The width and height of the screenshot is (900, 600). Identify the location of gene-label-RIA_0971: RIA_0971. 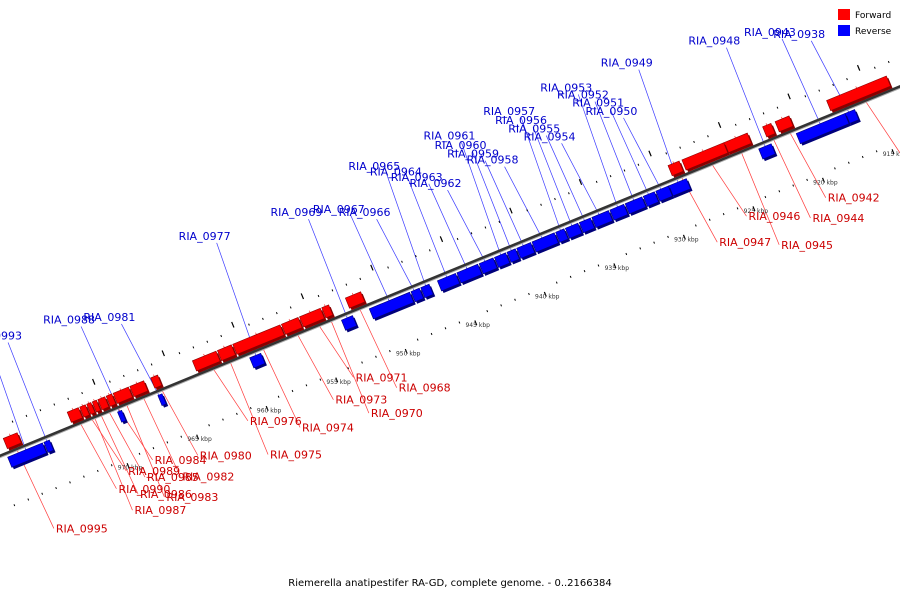
(382, 377).